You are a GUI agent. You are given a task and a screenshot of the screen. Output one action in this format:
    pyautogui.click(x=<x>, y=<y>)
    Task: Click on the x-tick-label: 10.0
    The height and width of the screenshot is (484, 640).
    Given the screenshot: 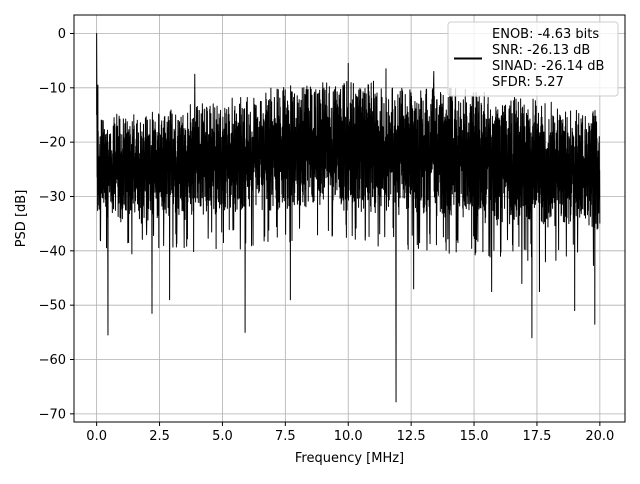 What is the action you would take?
    pyautogui.click(x=348, y=436)
    